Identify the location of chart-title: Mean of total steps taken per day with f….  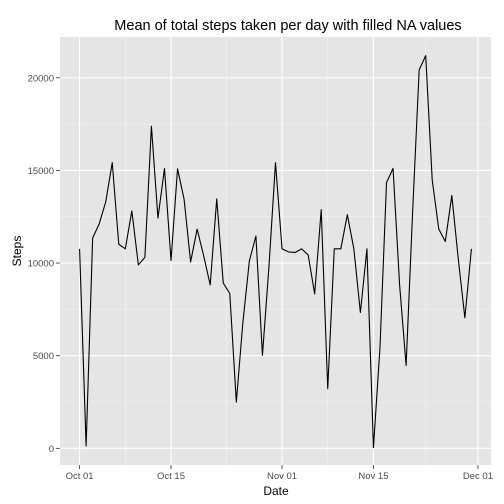
(287, 26).